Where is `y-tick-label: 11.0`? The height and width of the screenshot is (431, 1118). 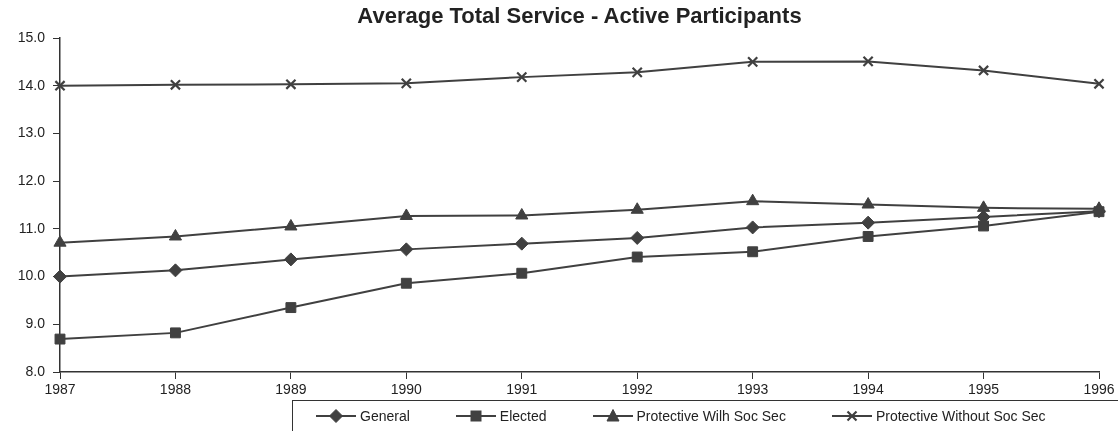
y-tick-label: 11.0 is located at coordinates (32, 227).